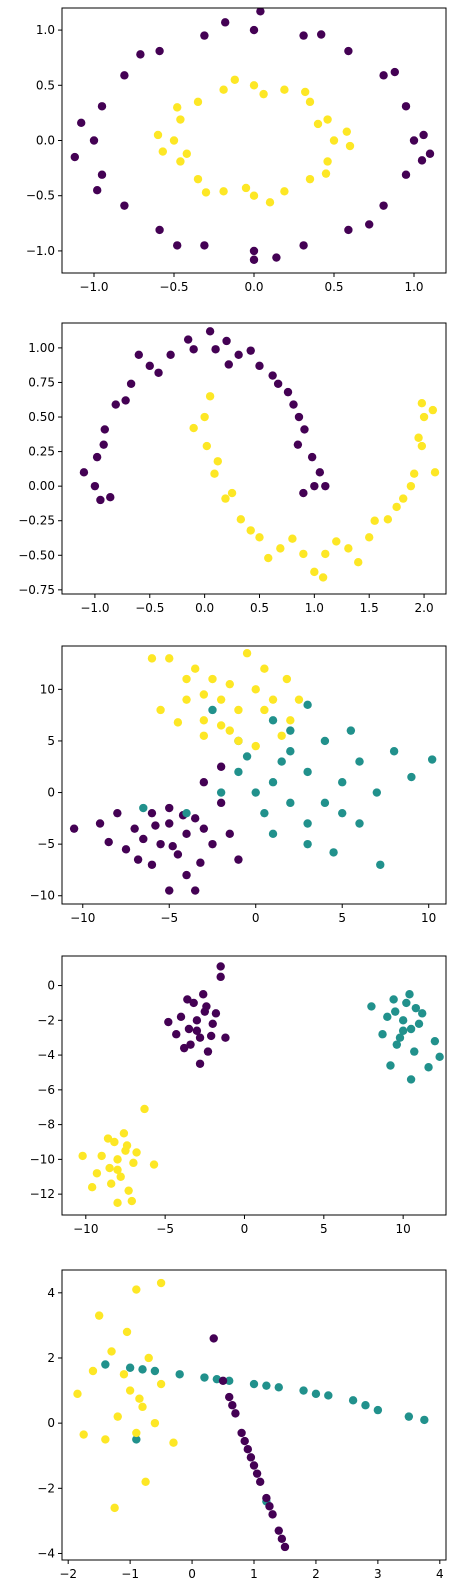 The height and width of the screenshot is (1583, 461). I want to click on x-tick-label: 4, so click(440, 1574).